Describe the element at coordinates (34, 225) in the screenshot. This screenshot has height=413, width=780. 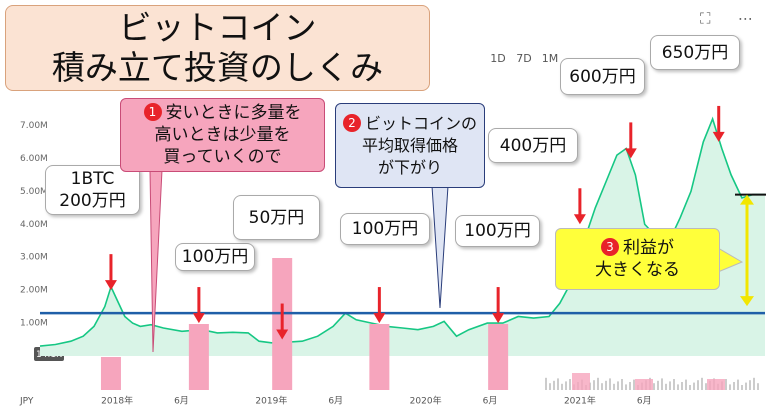
I see `y-tick-label: 4.00M` at that location.